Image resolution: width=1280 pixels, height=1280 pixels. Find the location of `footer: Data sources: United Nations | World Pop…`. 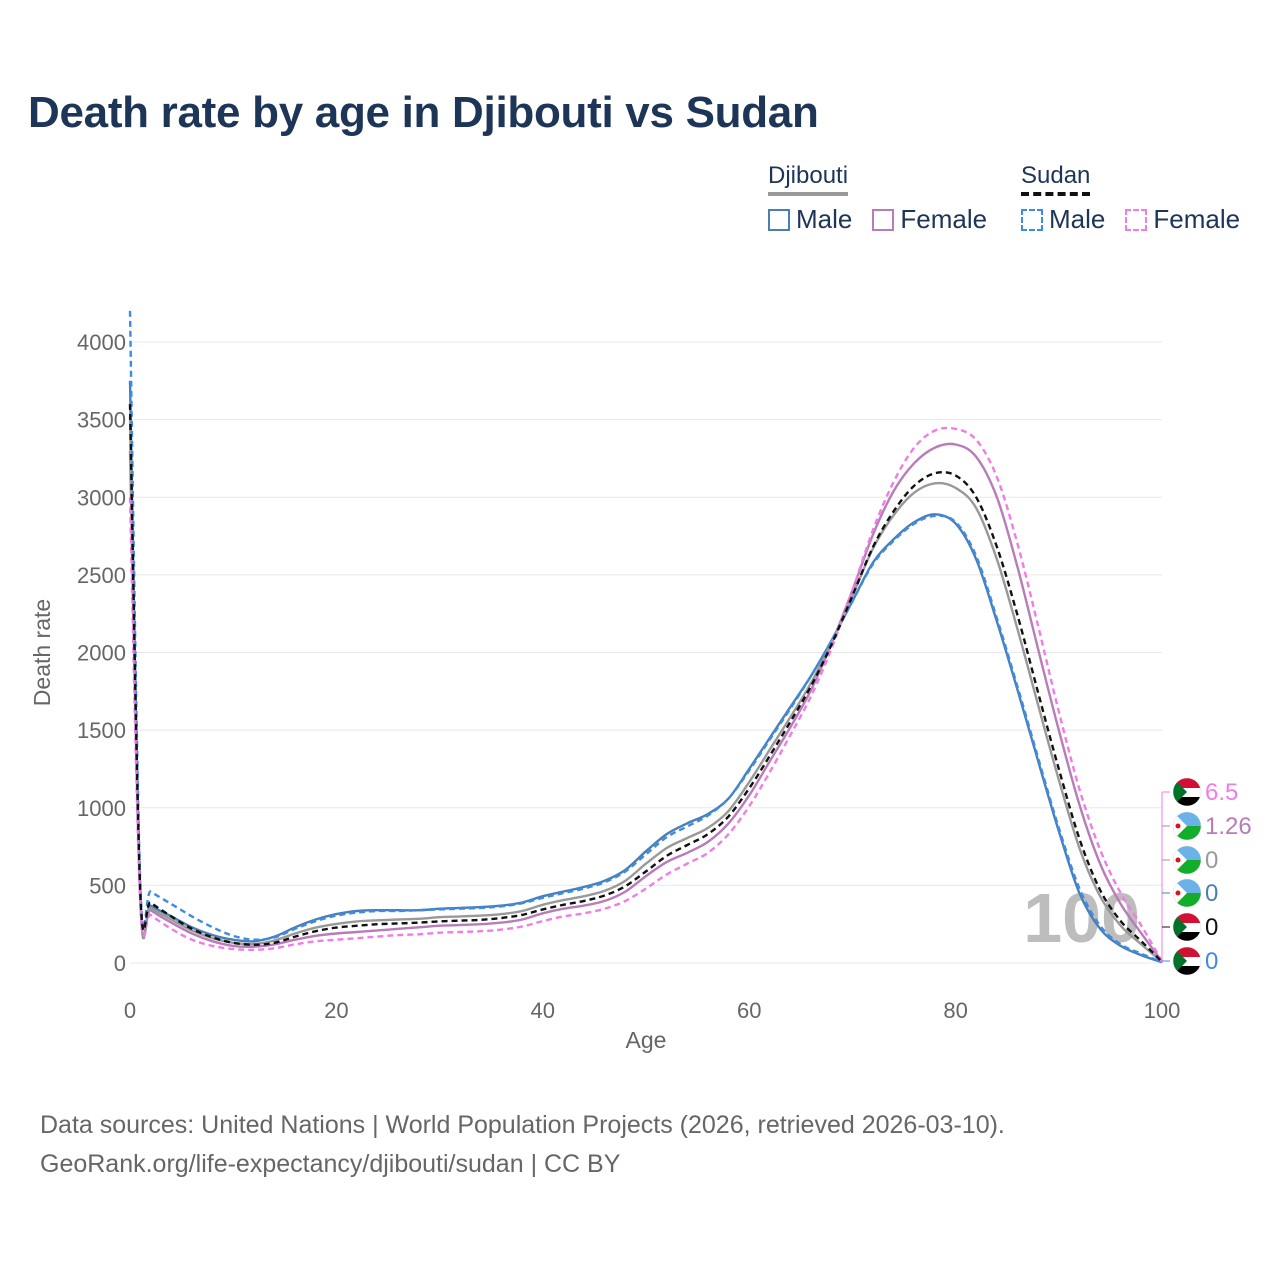

footer: Data sources: United Nations | World Pop… is located at coordinates (522, 1145).